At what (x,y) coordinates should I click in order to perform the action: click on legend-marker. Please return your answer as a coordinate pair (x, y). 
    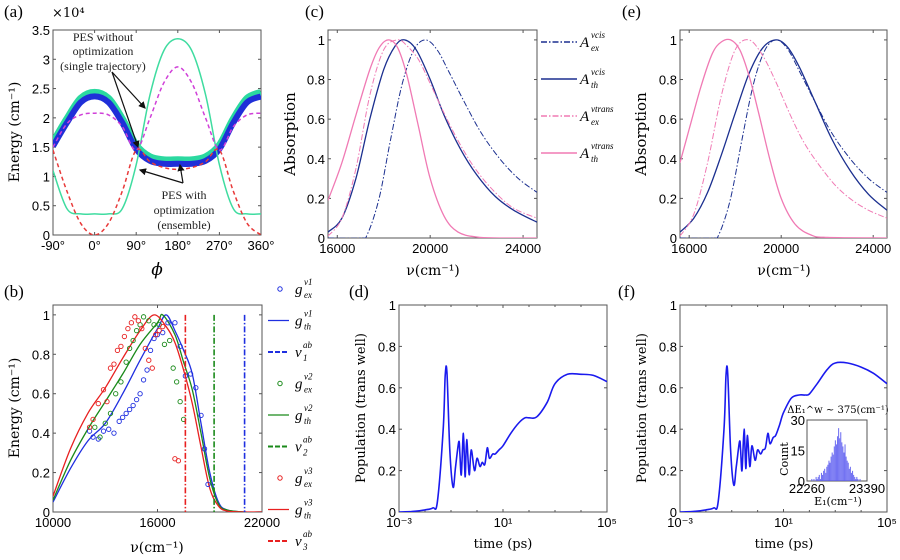
    Looking at the image, I should click on (280, 289).